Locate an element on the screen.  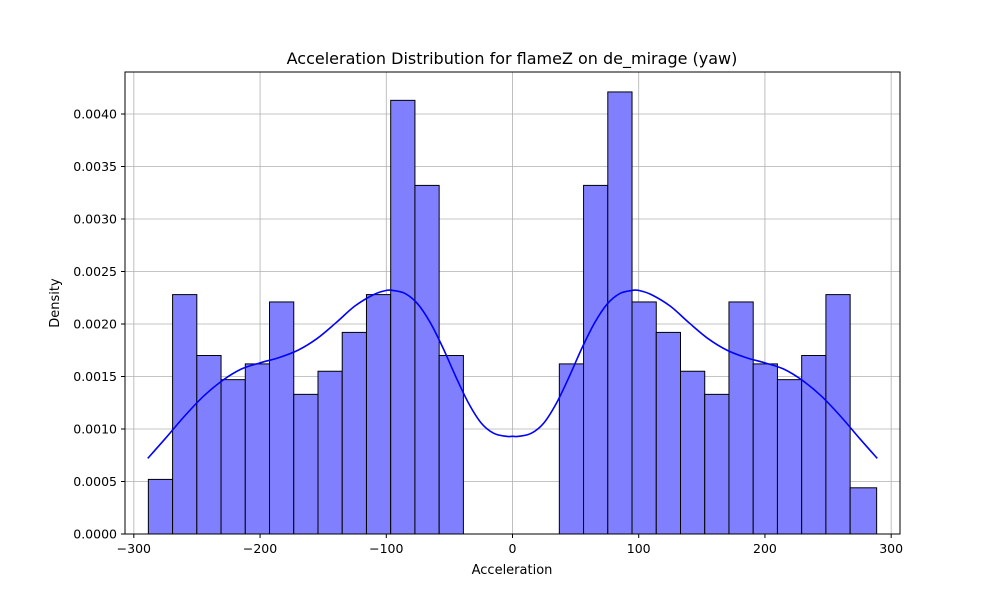
x-tick-label: 100 is located at coordinates (639, 548).